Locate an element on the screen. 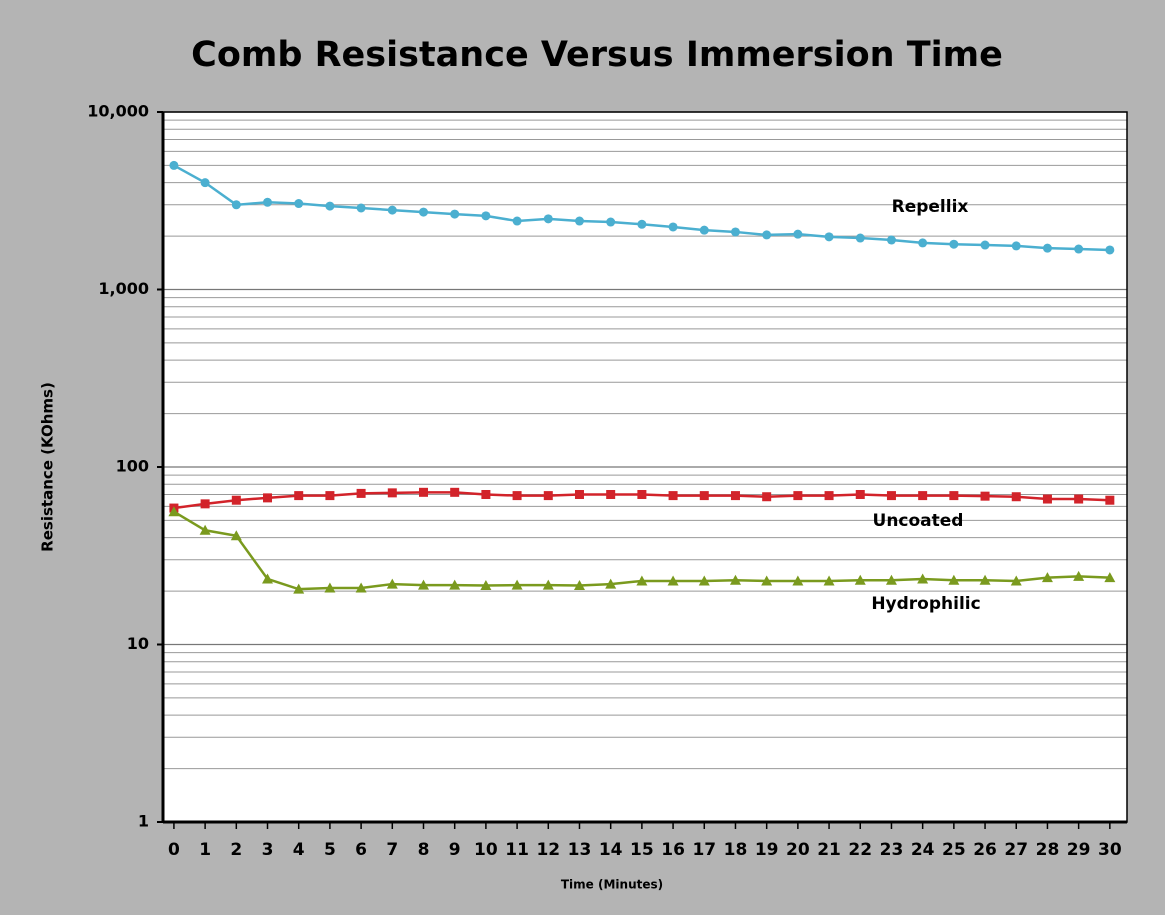 The width and height of the screenshot is (1165, 915). x-tick-label: 21 is located at coordinates (829, 850).